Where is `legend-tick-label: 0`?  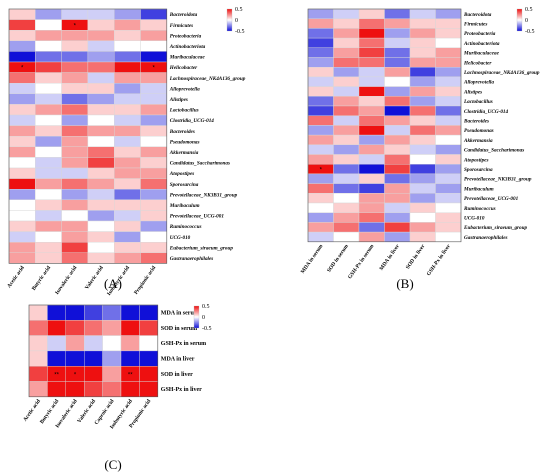 legend-tick-label: 0 is located at coordinates (236, 21).